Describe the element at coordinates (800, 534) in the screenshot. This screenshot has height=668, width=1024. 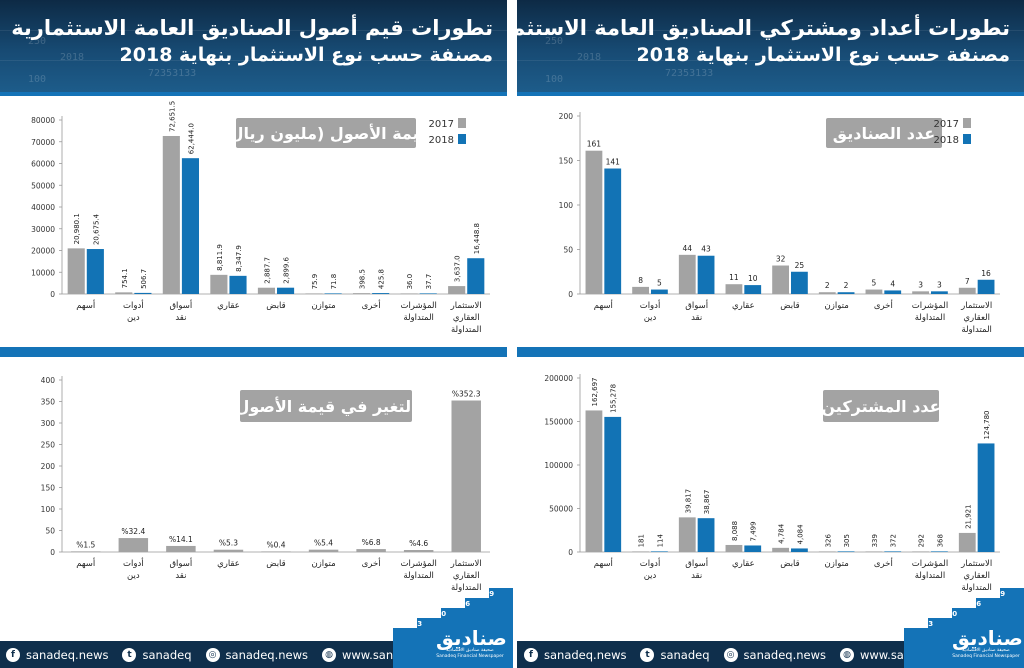
I see `data-label: 4,084` at that location.